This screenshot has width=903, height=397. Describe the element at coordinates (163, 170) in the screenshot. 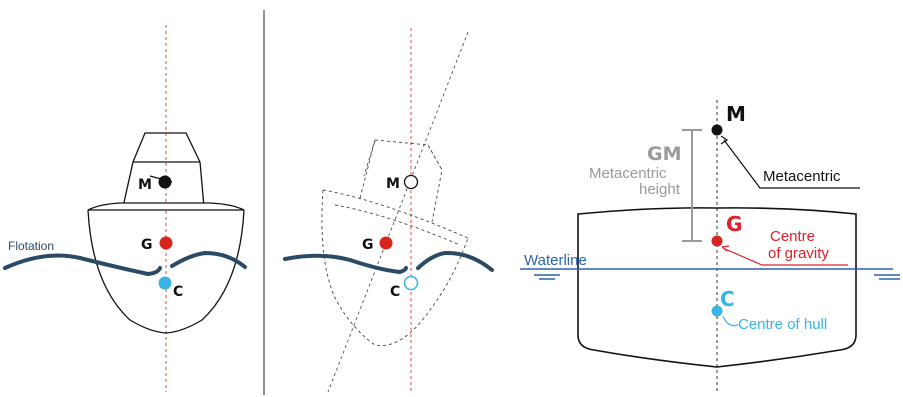

I see `cabin-outline` at that location.